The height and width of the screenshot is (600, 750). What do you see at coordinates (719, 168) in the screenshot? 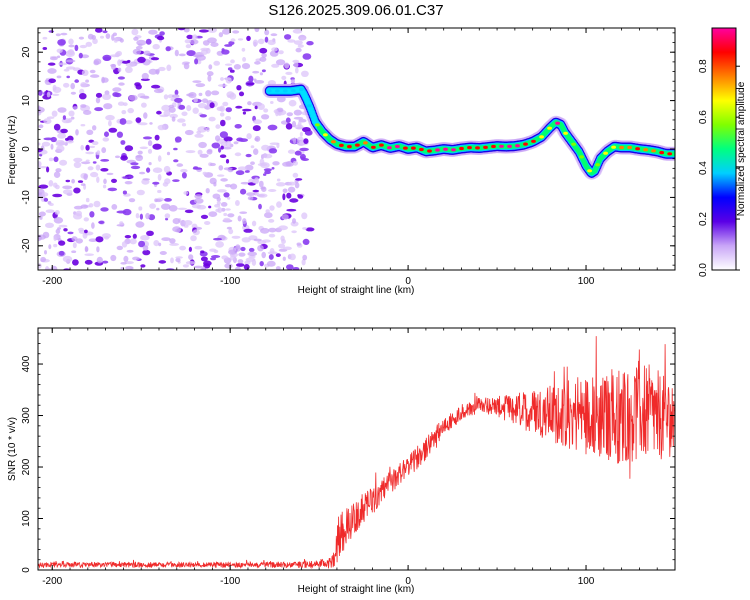
I see `colorbar-ticks: 0.0 0.2 0.4 0.6 0.8` at bounding box center [719, 168].